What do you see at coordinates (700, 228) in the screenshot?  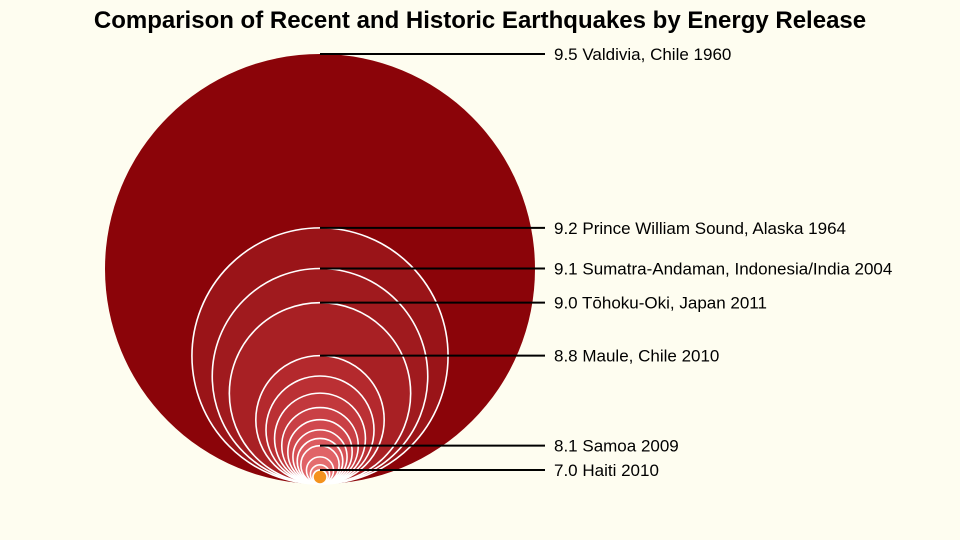 I see `label-9-2-prince-william-sound: 9.2 Prince William Sound, Alaska 1964` at bounding box center [700, 228].